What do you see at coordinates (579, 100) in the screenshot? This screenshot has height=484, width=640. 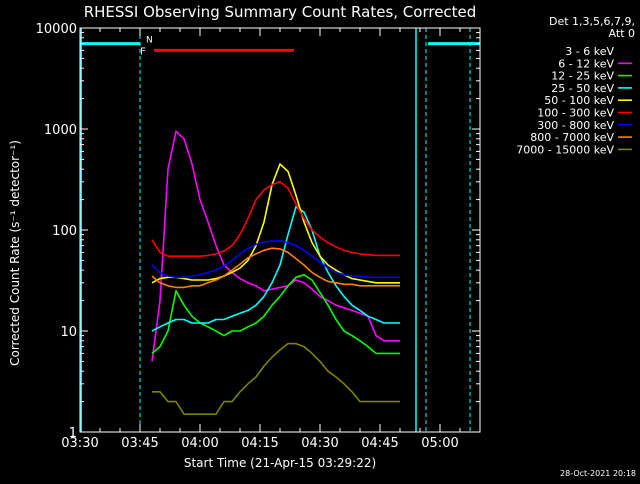 I see `legend-label-4: 50 - 100 keV` at bounding box center [579, 100].